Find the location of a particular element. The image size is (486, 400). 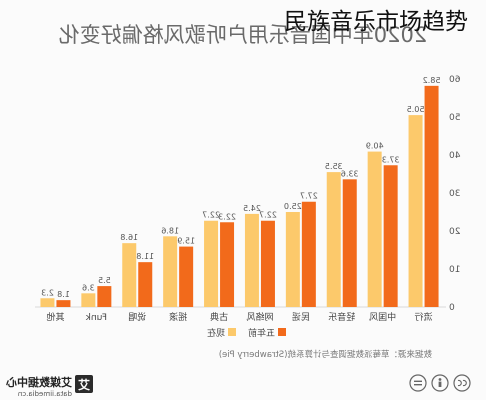

data-label-now-6: 18.6 is located at coordinates (170, 230).